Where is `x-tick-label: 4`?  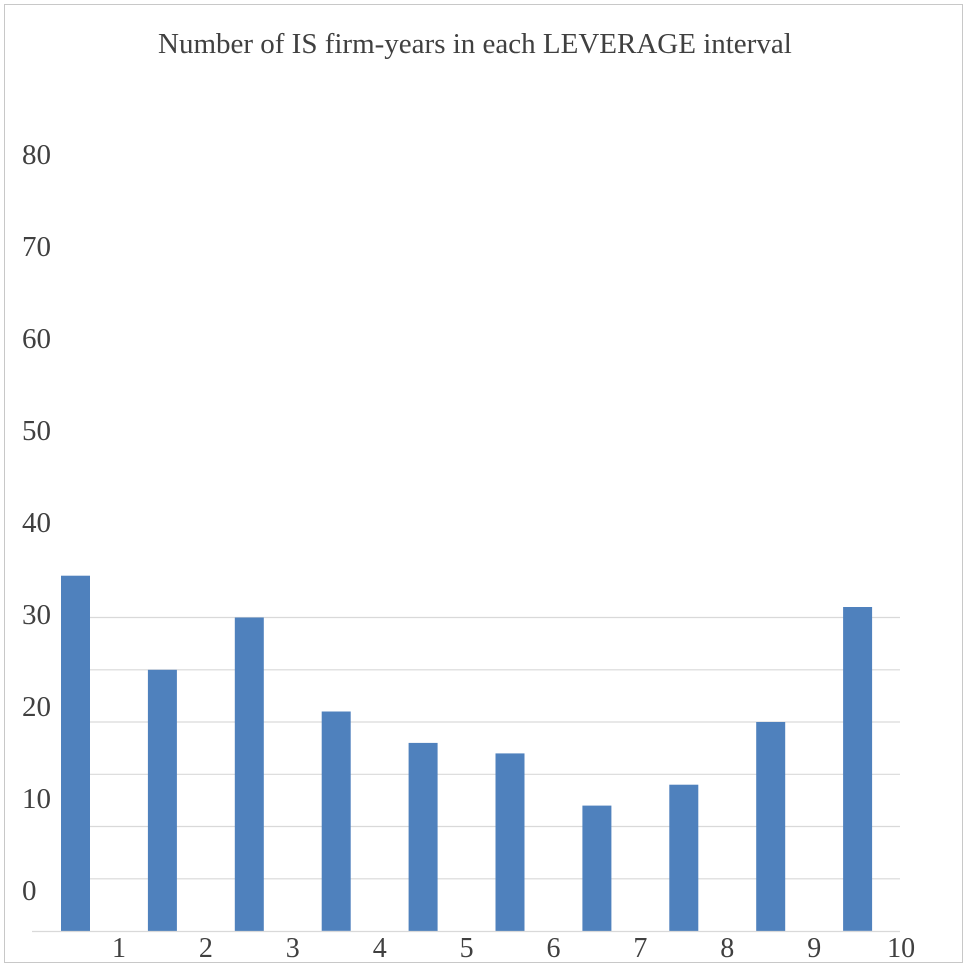
x-tick-label: 4 is located at coordinates (380, 948).